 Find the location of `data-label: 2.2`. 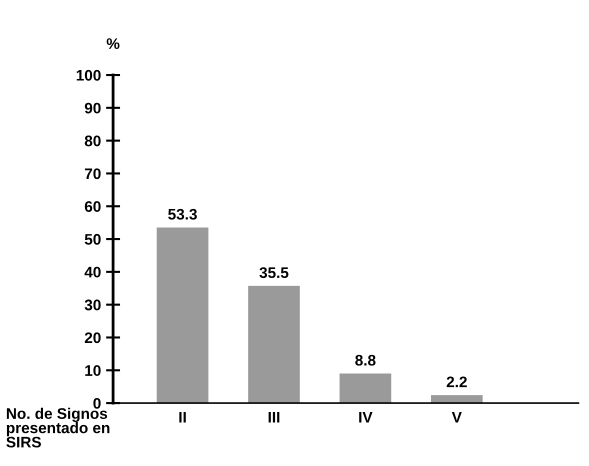

data-label: 2.2 is located at coordinates (456, 382).